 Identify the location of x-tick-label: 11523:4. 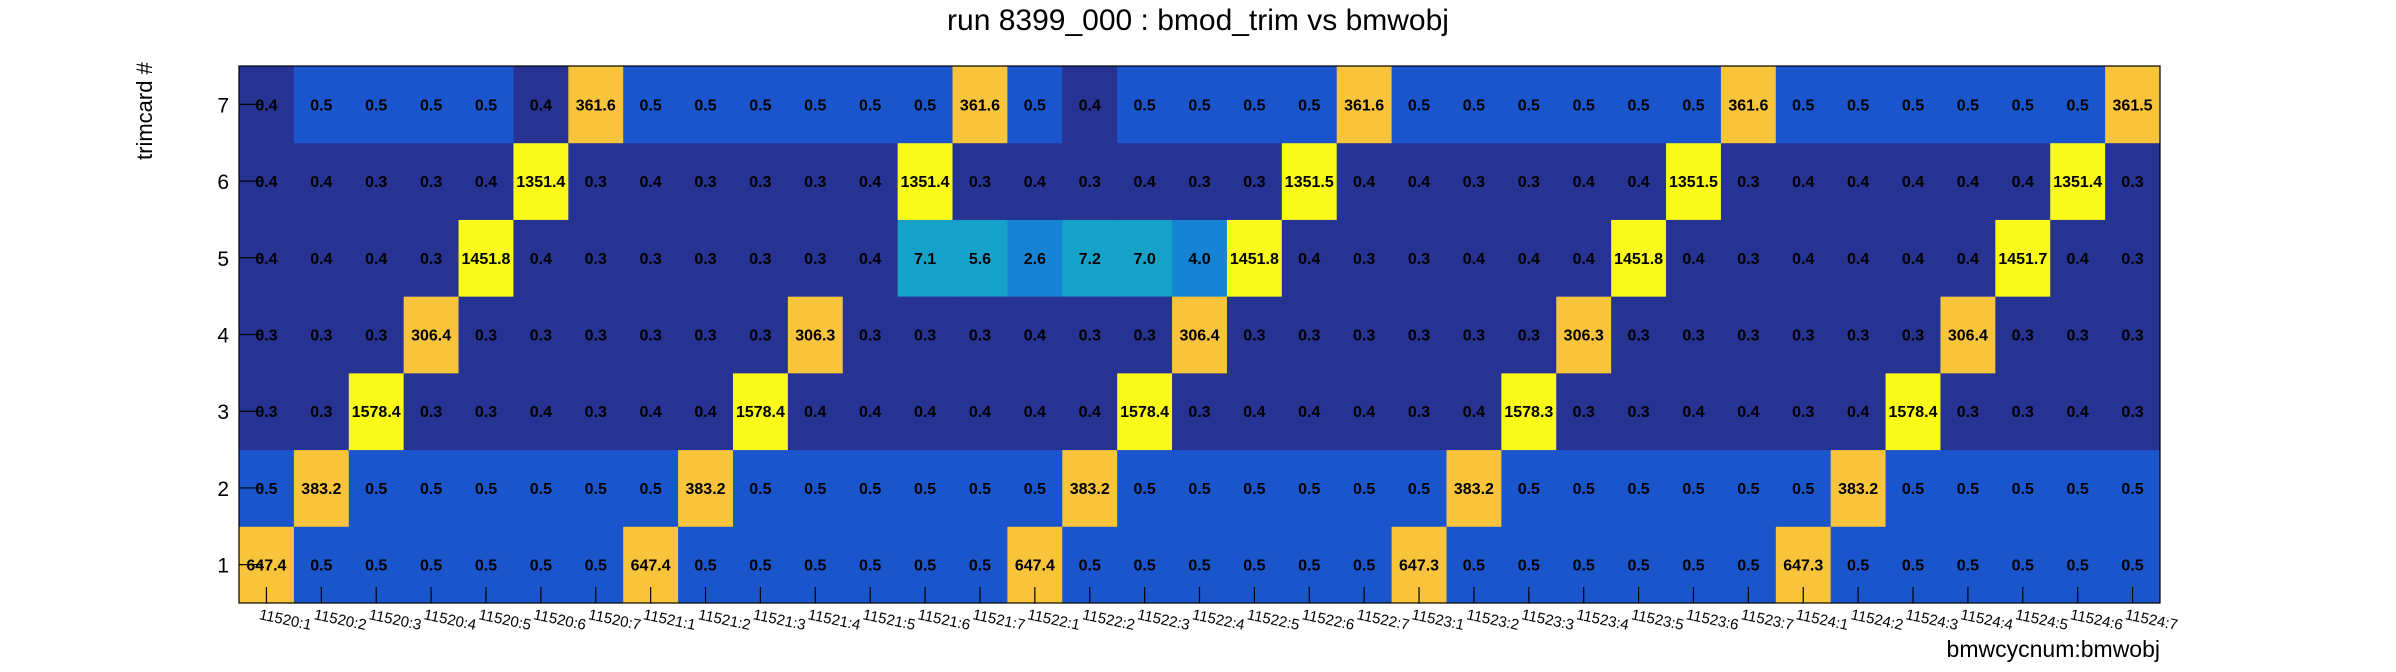
(1602, 620).